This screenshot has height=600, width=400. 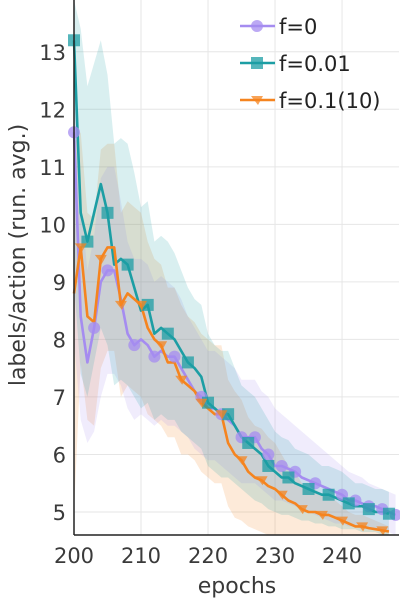 I want to click on legend-label: f=0, so click(x=298, y=27).